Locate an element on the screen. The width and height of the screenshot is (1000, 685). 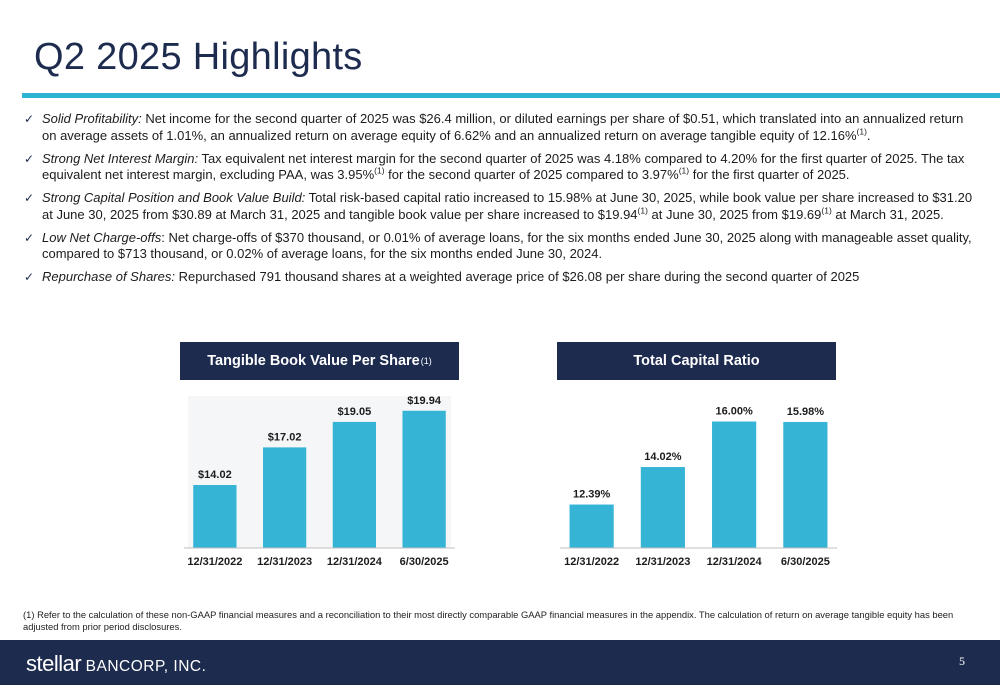
highlight-lead: Repurchase of Shares: is located at coordinates (108, 277).